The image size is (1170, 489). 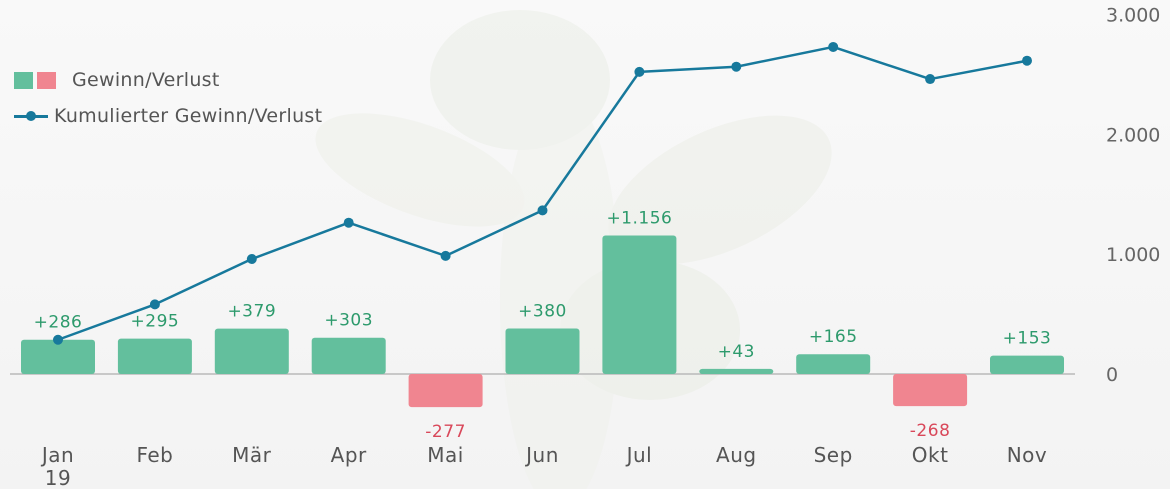 I want to click on data-label: -268, so click(x=930, y=431).